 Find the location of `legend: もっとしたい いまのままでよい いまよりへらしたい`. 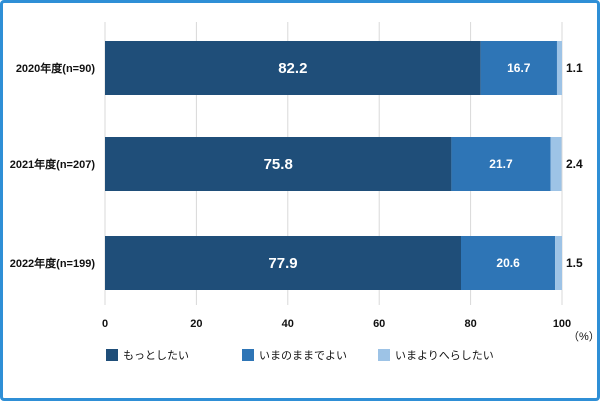

legend: もっとしたい いまのままでよい いまよりへらしたい is located at coordinates (300, 355).